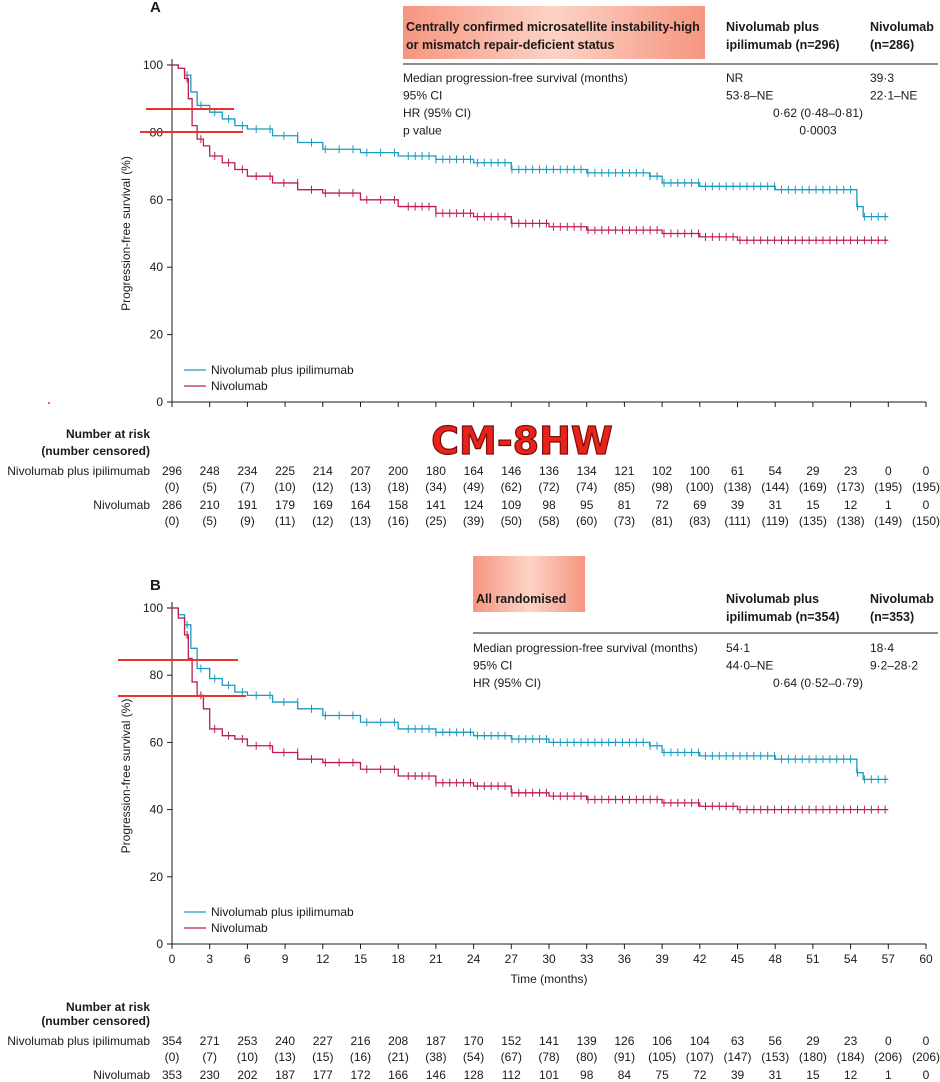 Image resolution: width=940 pixels, height=1082 pixels. I want to click on risk-censored-value: (85), so click(624, 487).